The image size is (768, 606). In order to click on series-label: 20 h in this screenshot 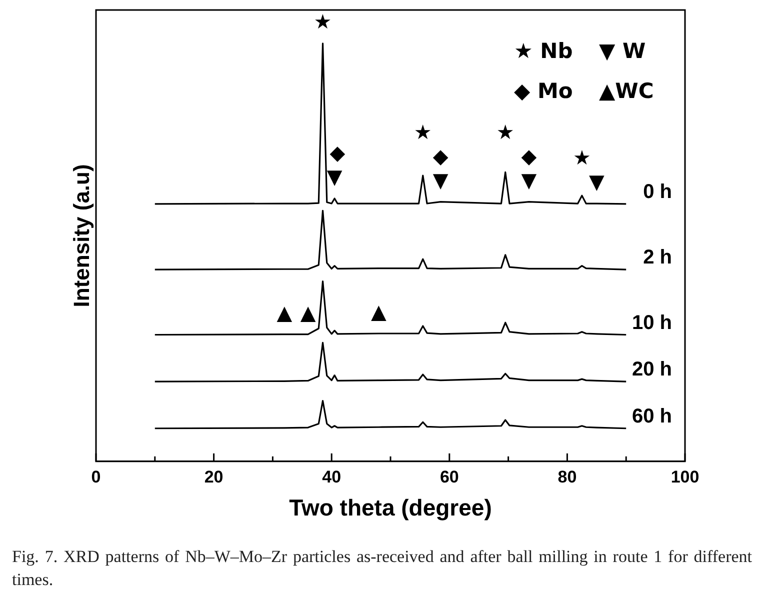, I will do `click(652, 369)`.